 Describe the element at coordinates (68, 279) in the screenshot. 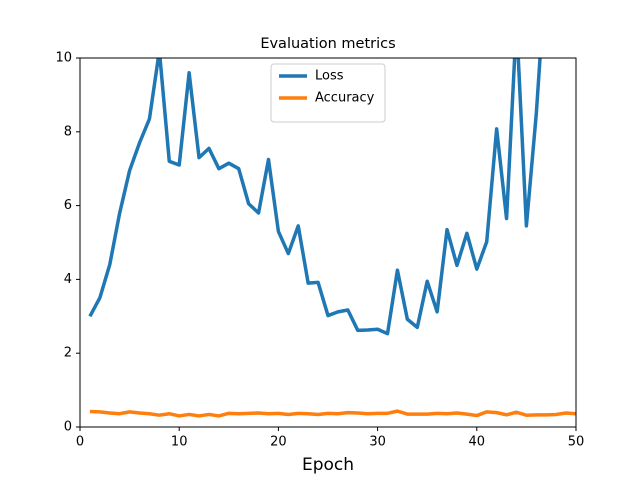

I see `y-tick-label: 4` at that location.